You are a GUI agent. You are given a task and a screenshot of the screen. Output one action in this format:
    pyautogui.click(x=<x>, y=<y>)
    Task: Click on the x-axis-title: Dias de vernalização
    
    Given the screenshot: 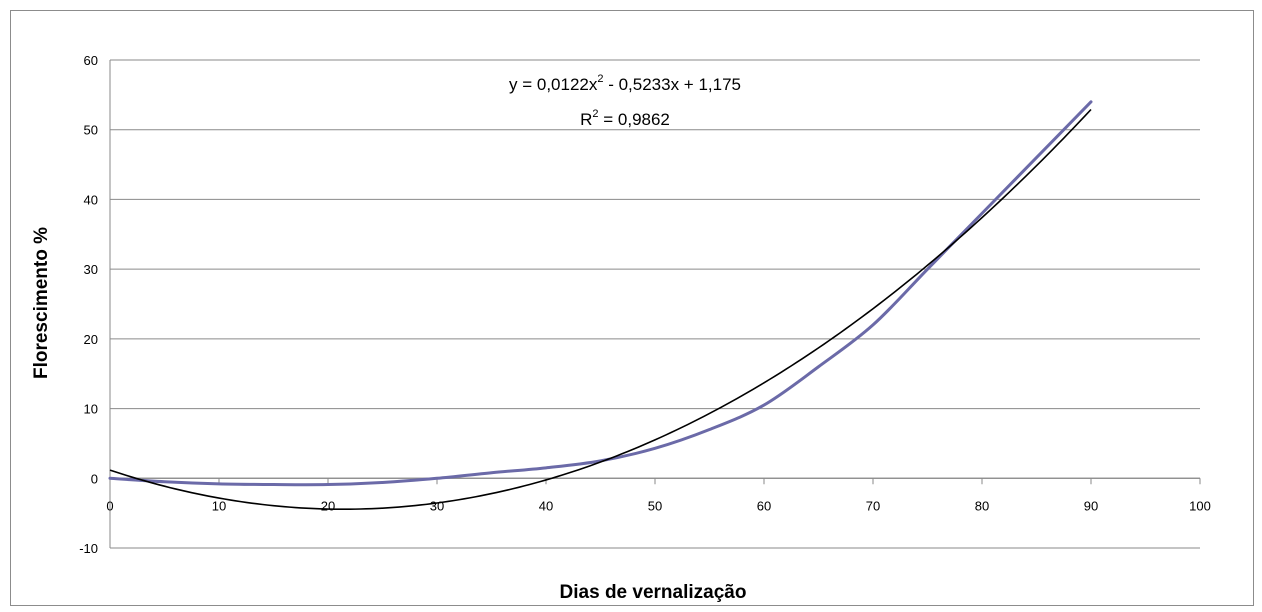 What is the action you would take?
    pyautogui.click(x=653, y=592)
    